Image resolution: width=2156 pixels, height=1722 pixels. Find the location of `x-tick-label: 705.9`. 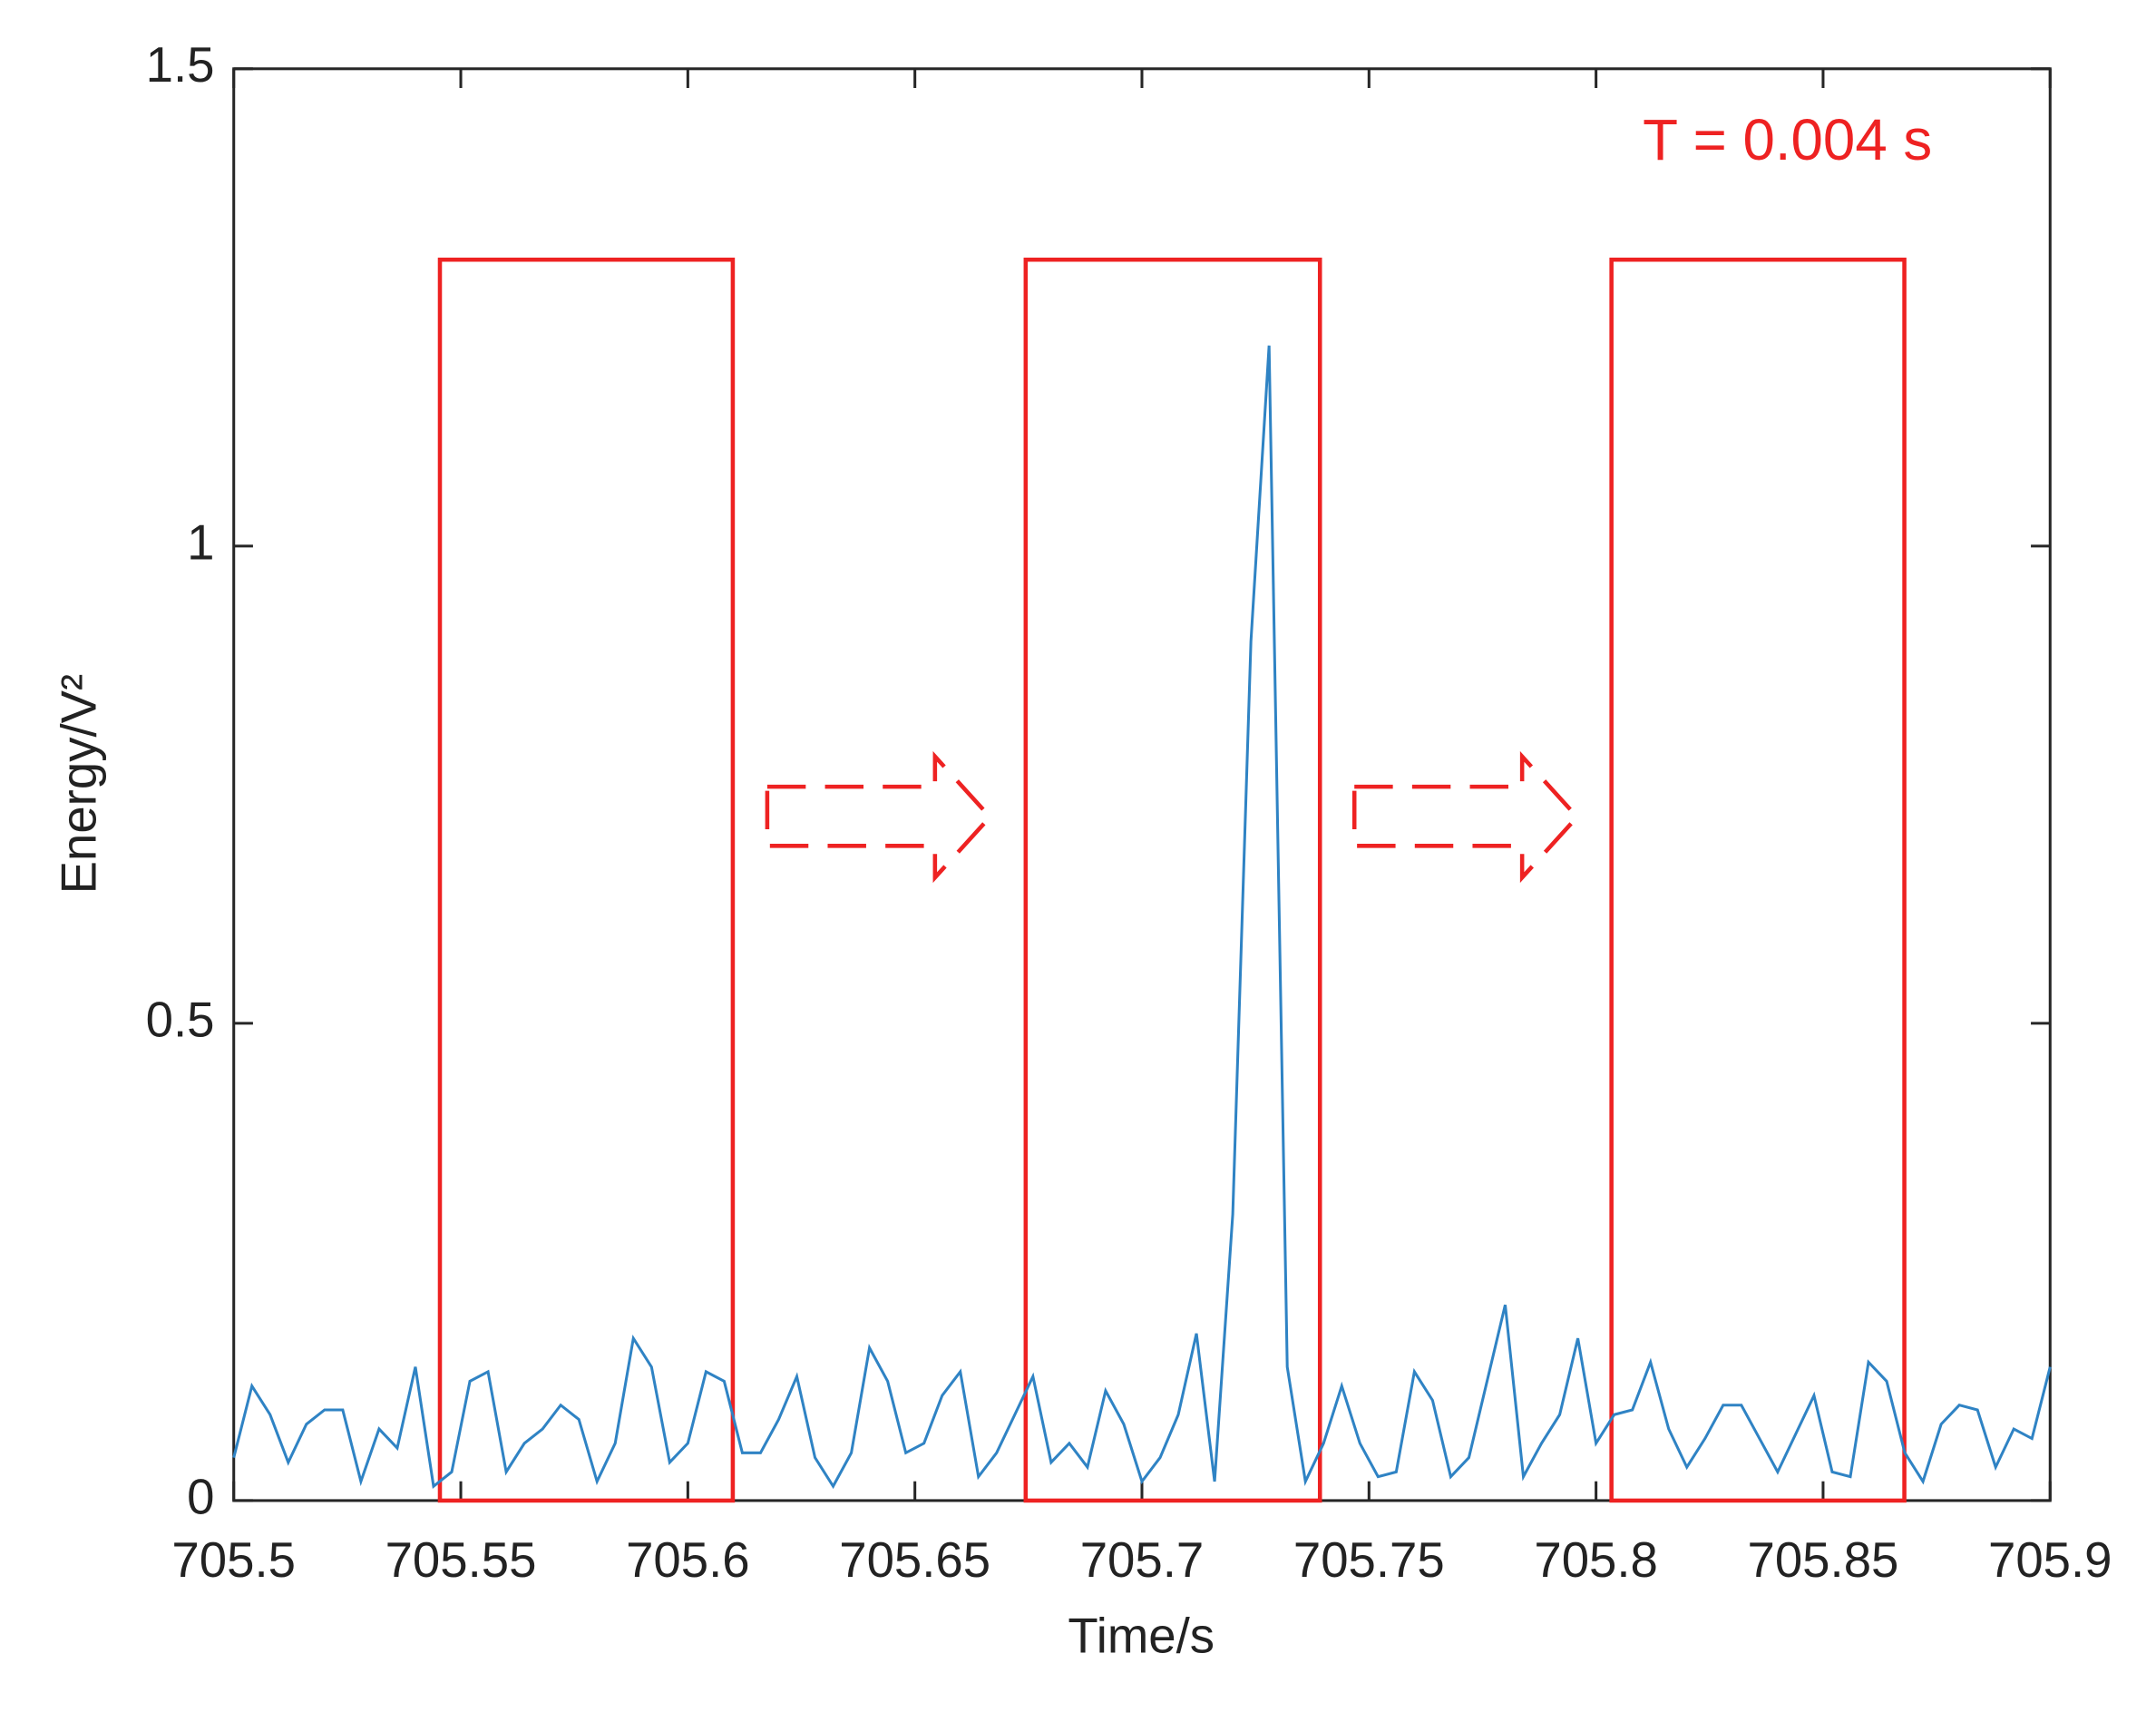

x-tick-label: 705.9 is located at coordinates (2050, 1560).